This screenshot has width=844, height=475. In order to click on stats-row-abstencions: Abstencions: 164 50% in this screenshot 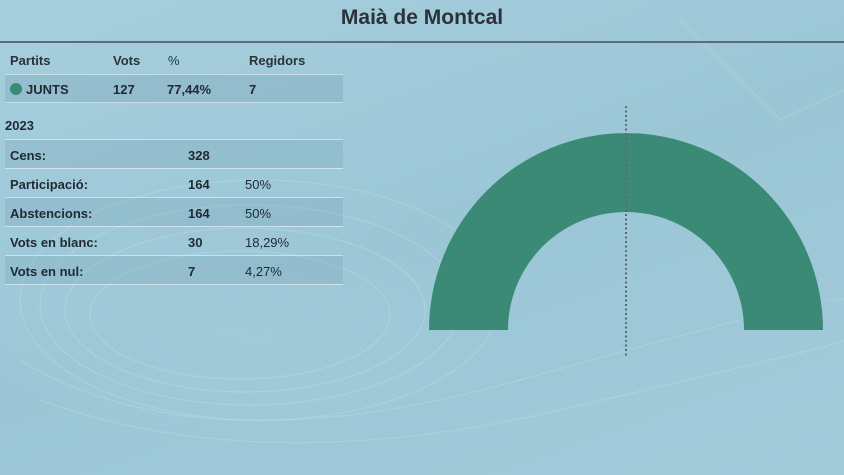, I will do `click(174, 211)`.